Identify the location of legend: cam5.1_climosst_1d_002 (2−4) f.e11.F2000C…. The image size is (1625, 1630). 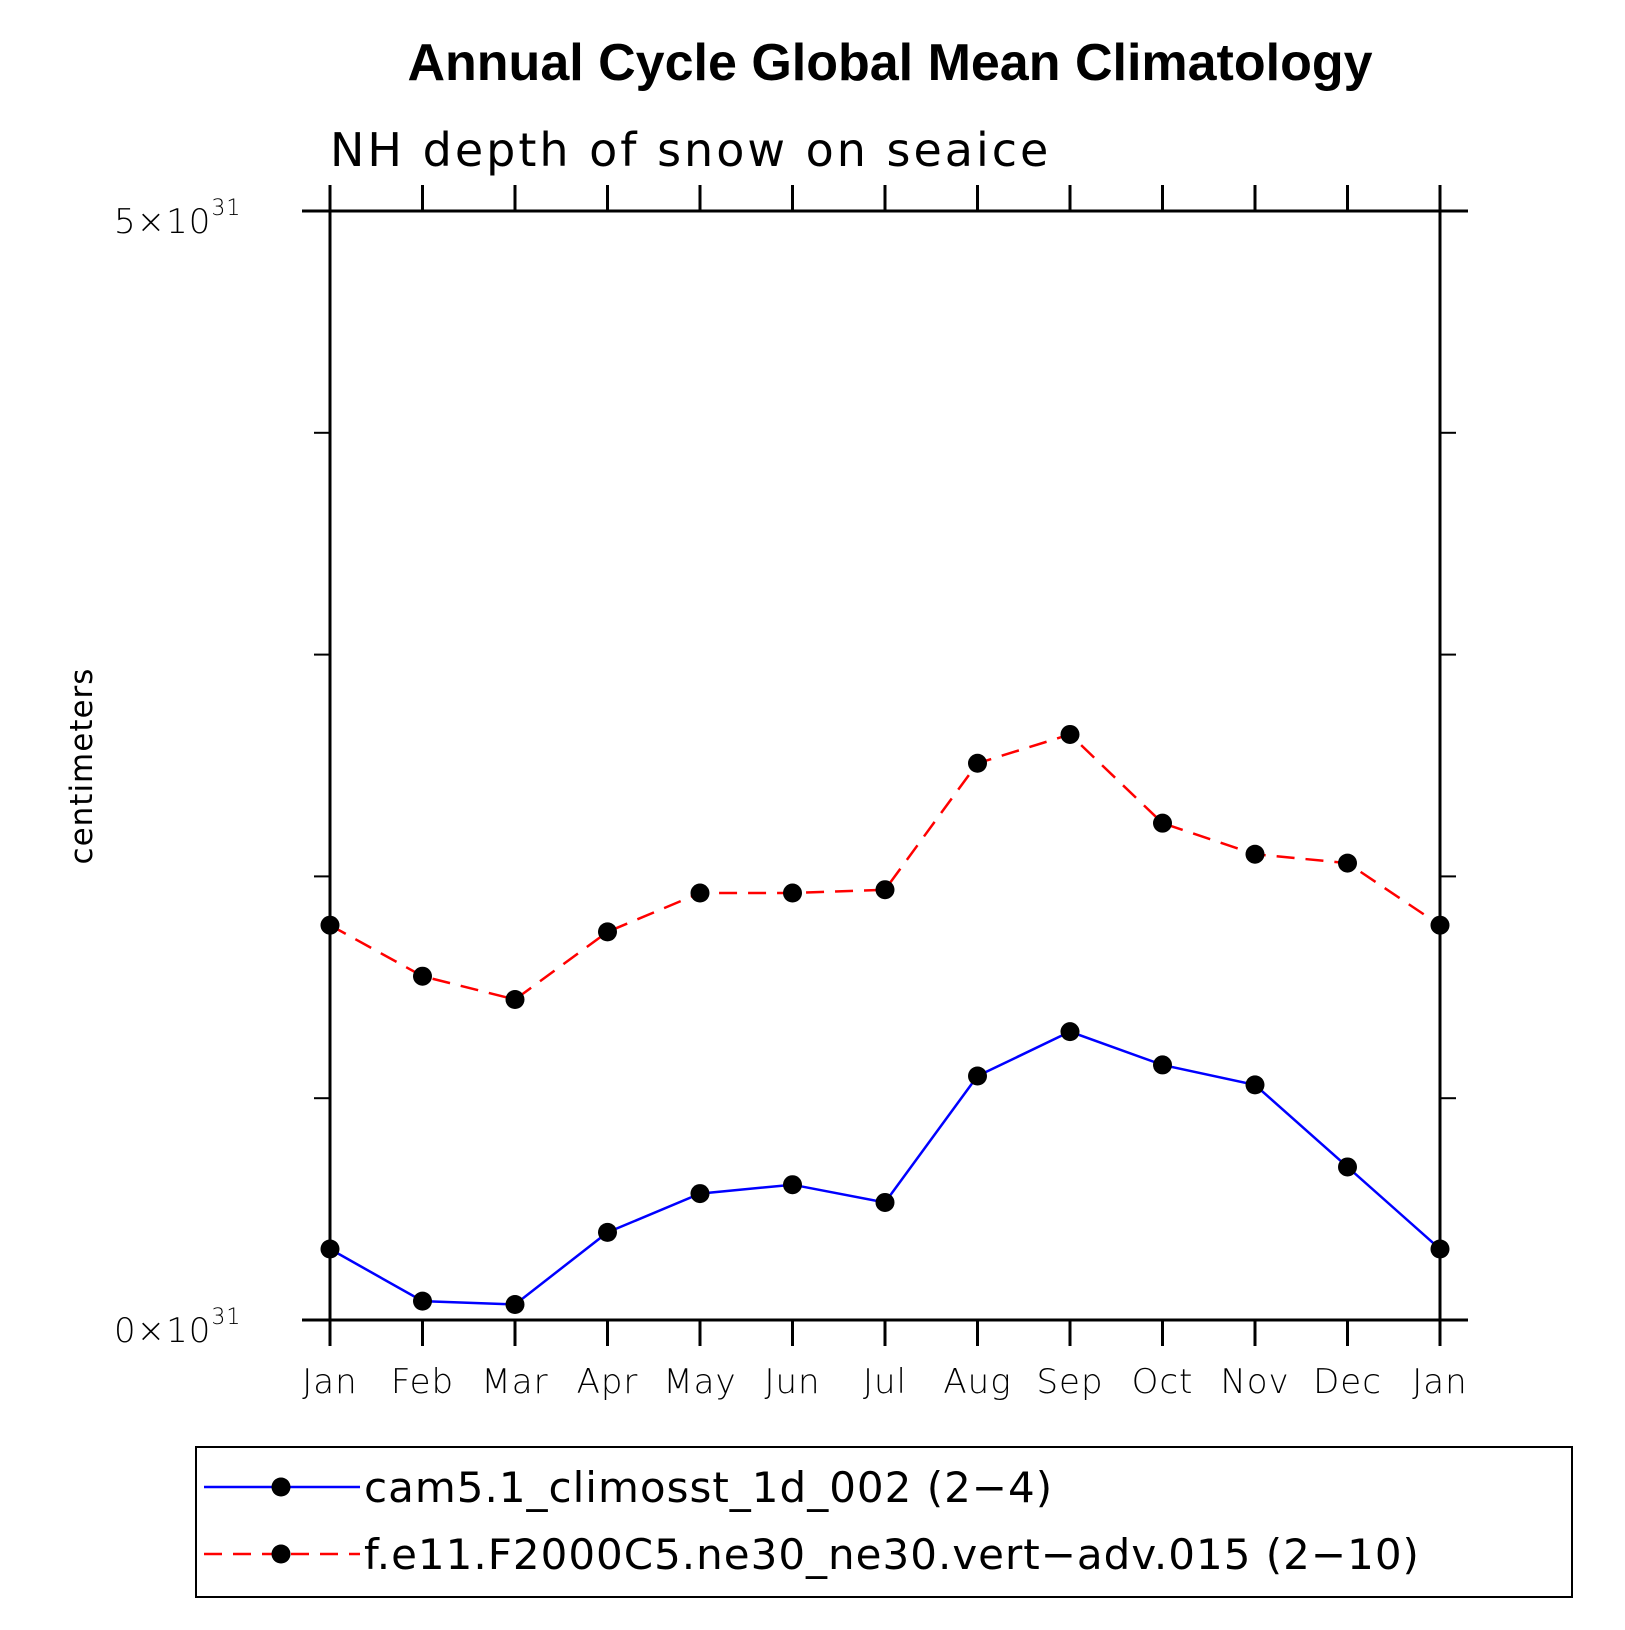
(812, 1521).